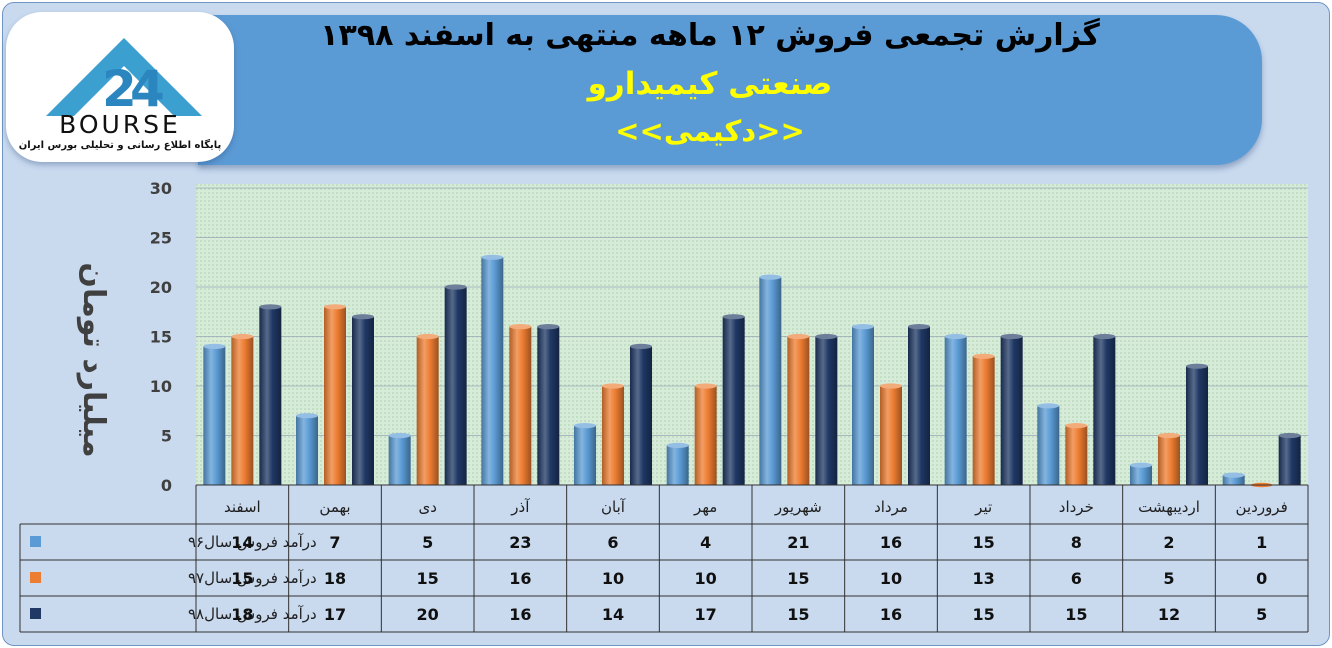  What do you see at coordinates (242, 578) in the screenshot?
I see `data-label-1-11: 15` at bounding box center [242, 578].